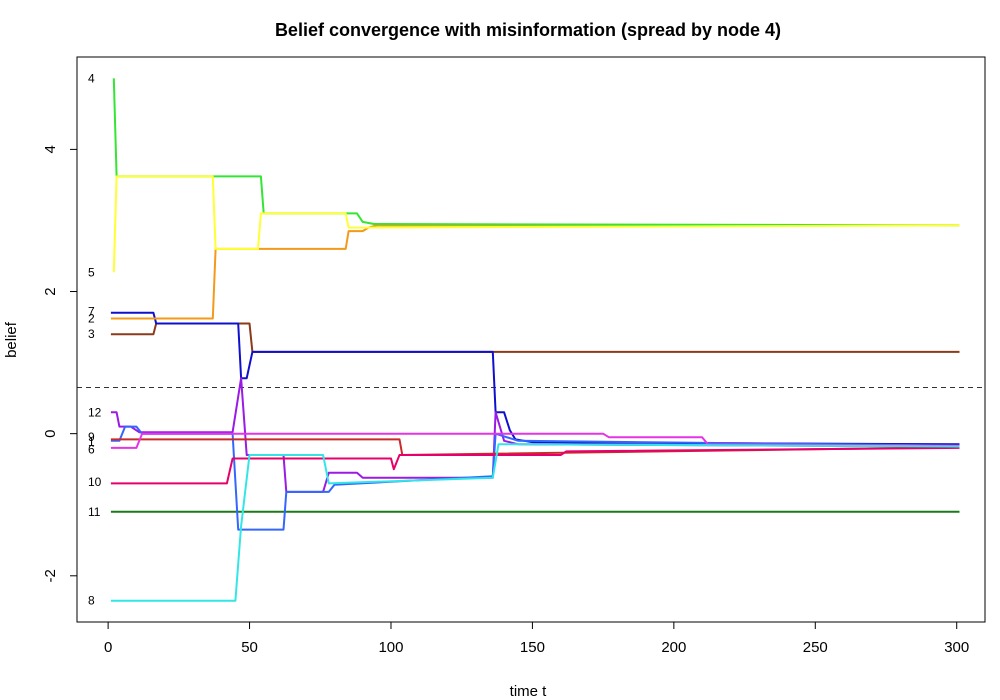  I want to click on node-label-8: 8, so click(91, 601).